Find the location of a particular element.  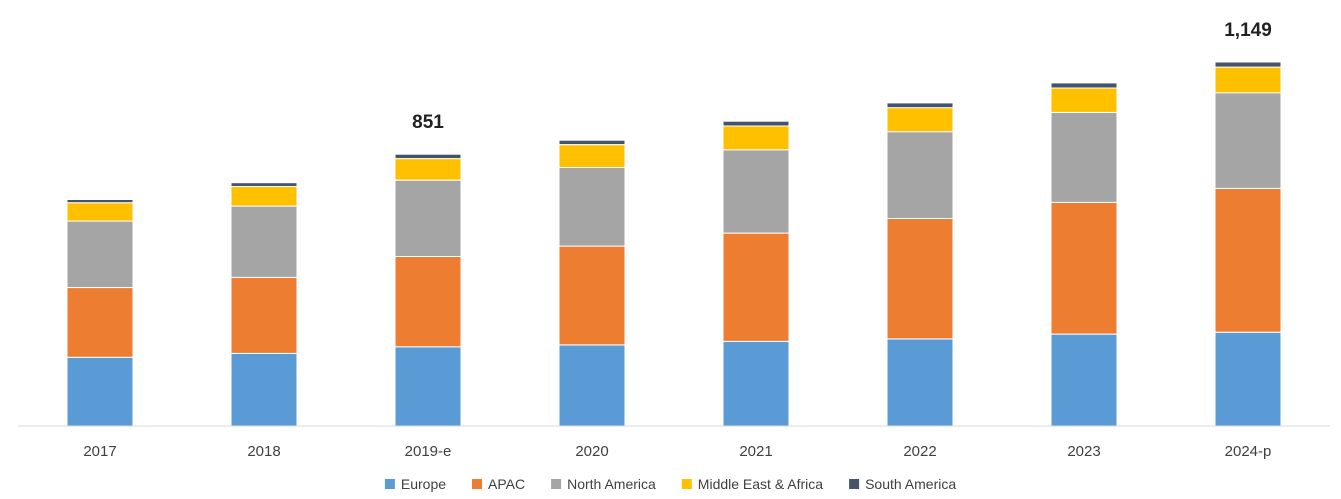

x-tick-labels: 2017 2018 2019-e 2020 2021 2022 2023 2024-p is located at coordinates (677, 451).